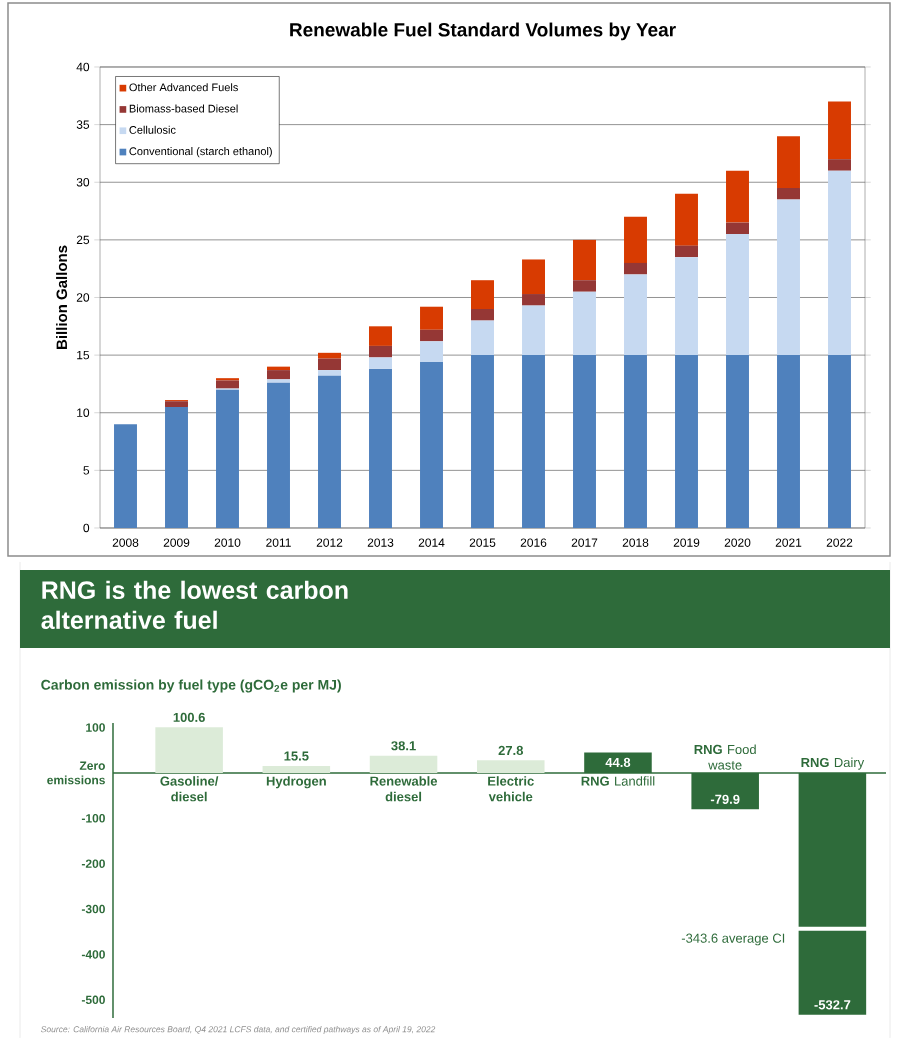  Describe the element at coordinates (839, 542) in the screenshot. I see `x-tick-label: 2022` at that location.